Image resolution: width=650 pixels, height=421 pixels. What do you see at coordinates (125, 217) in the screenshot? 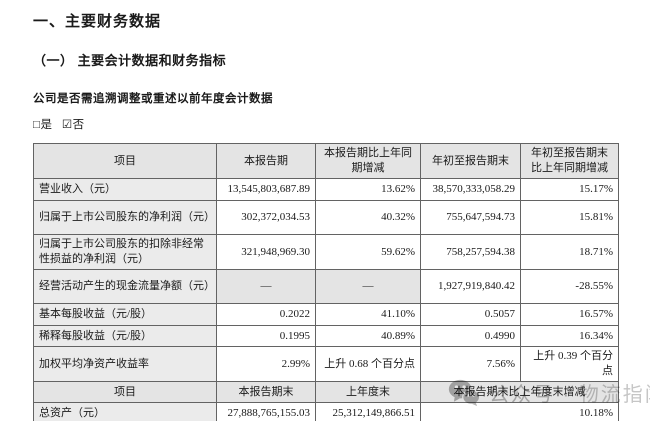
I see `row-label: 归属于上市公司股东的净利润（元）` at bounding box center [125, 217].